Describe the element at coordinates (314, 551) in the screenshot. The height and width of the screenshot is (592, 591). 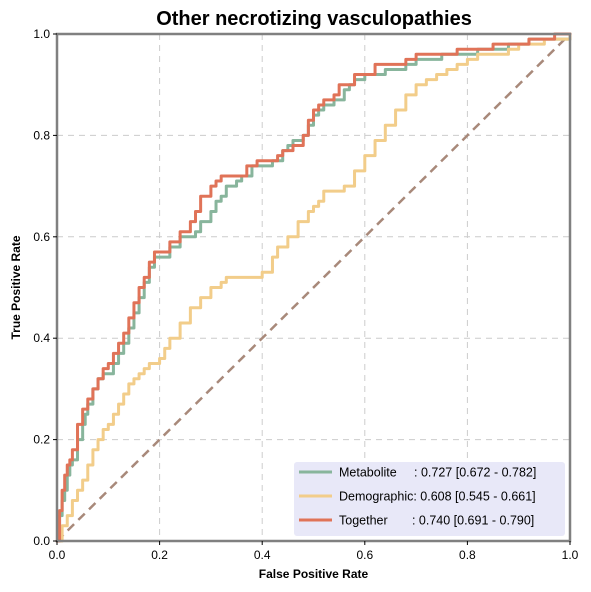
I see `x-tick-labels: 0.0 0.2 0.4 0.6 0.8 1.0` at that location.